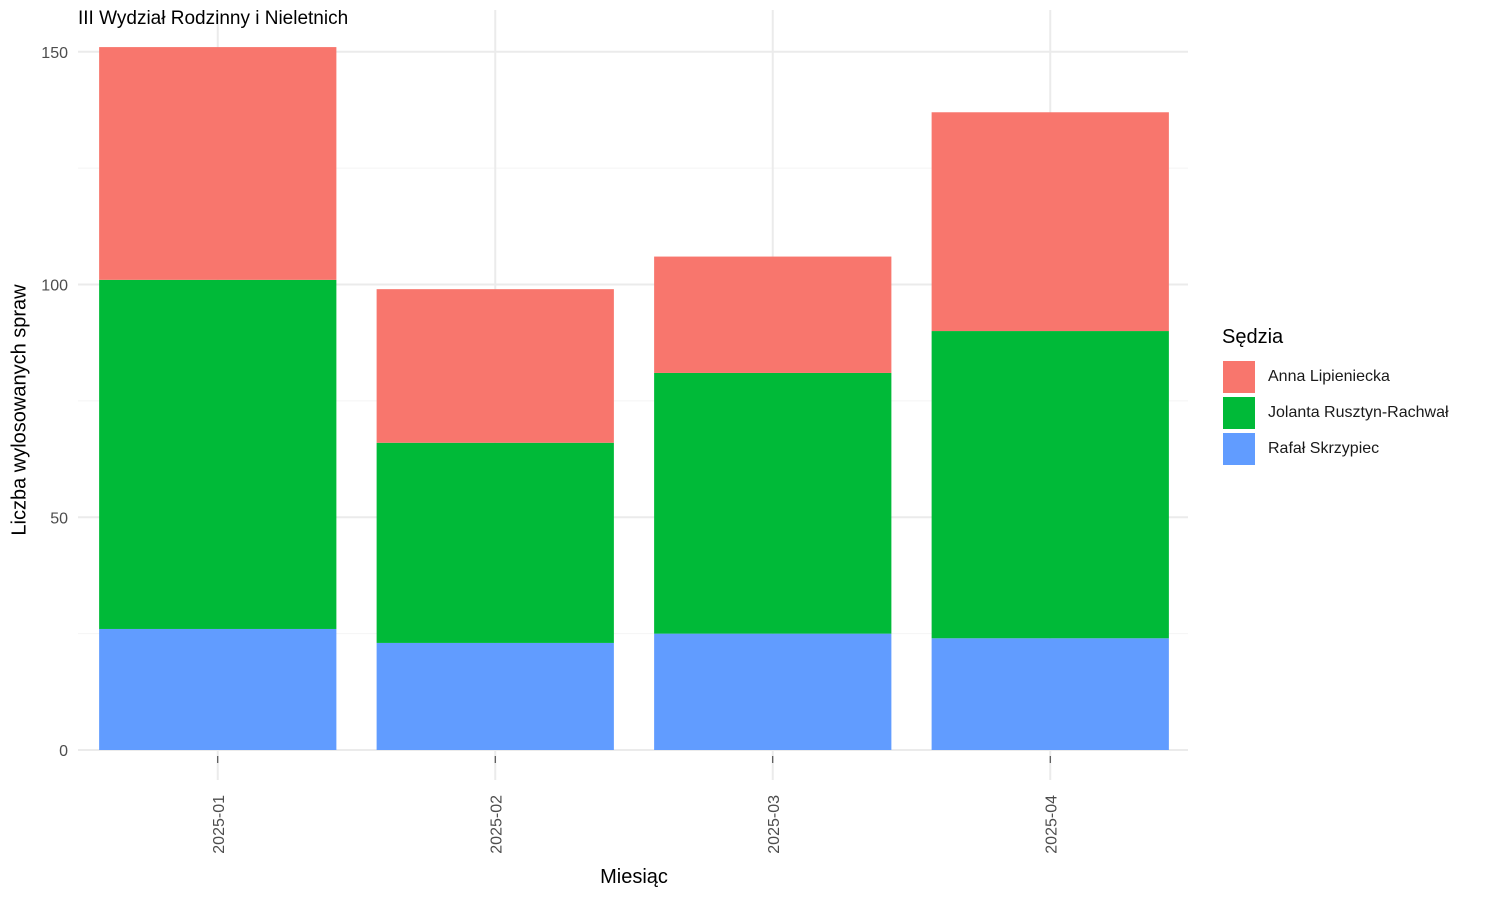 The width and height of the screenshot is (1500, 900). I want to click on chart-title: III Wydział Rodzinny i Nieletnich, so click(213, 18).